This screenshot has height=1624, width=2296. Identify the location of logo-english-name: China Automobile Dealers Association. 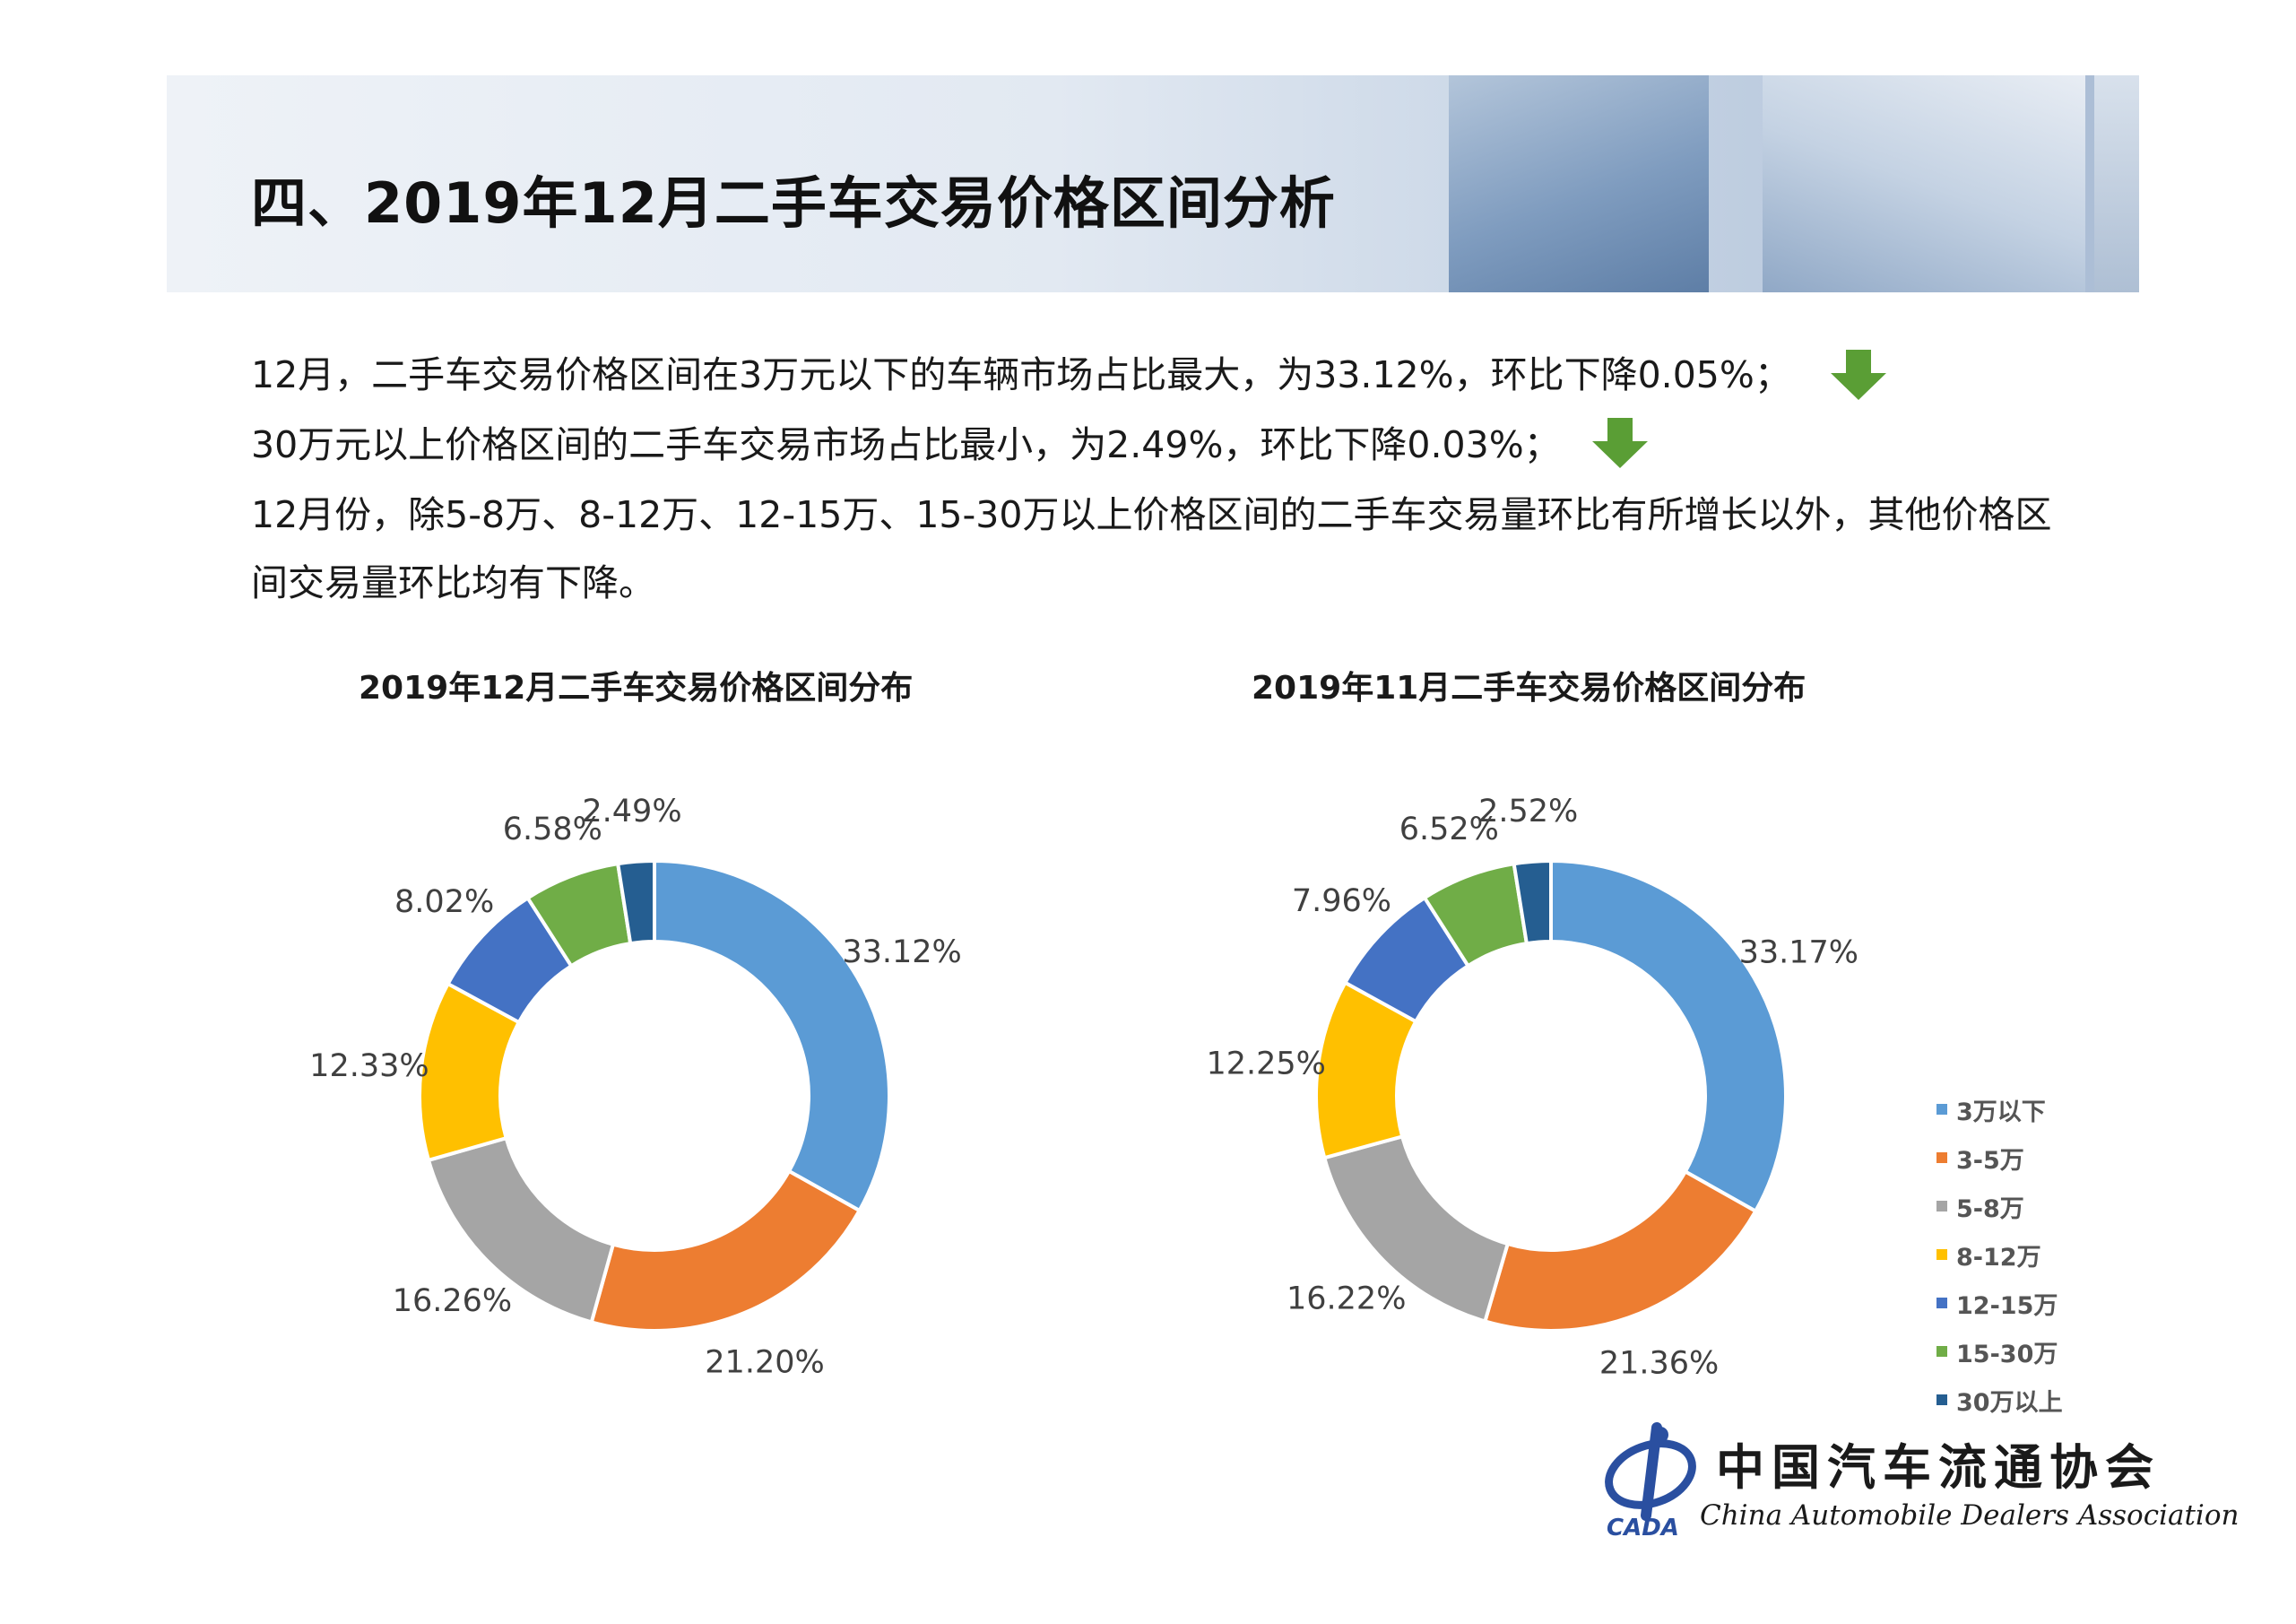
(1970, 1515).